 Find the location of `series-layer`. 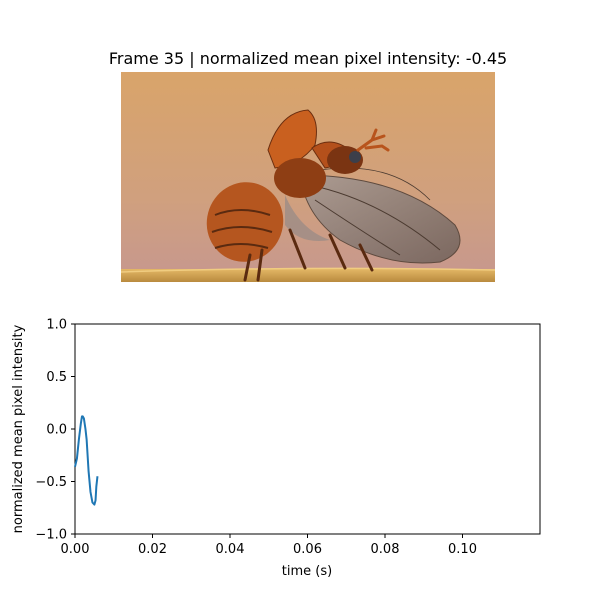

series-layer is located at coordinates (86, 460).